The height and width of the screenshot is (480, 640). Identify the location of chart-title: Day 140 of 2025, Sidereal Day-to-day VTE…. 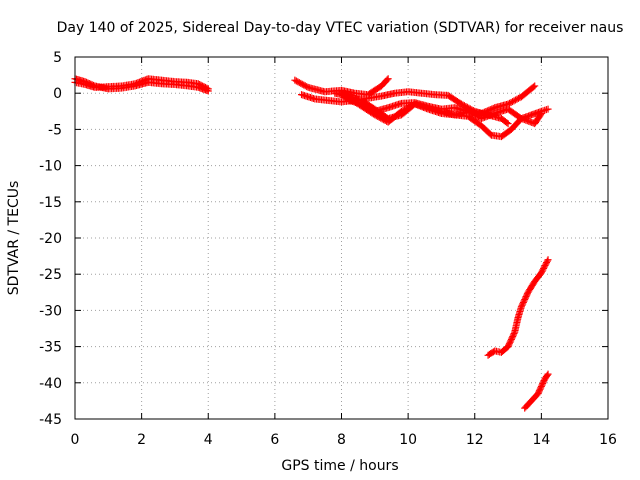
(340, 28).